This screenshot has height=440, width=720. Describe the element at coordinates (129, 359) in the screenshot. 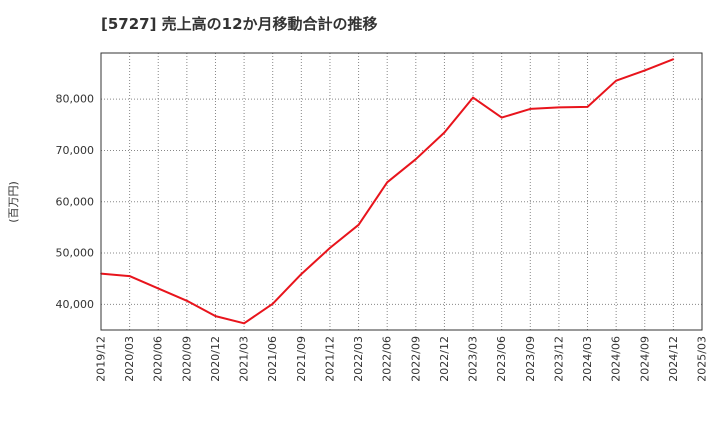

I see `x-tick-label: 2020/03` at that location.